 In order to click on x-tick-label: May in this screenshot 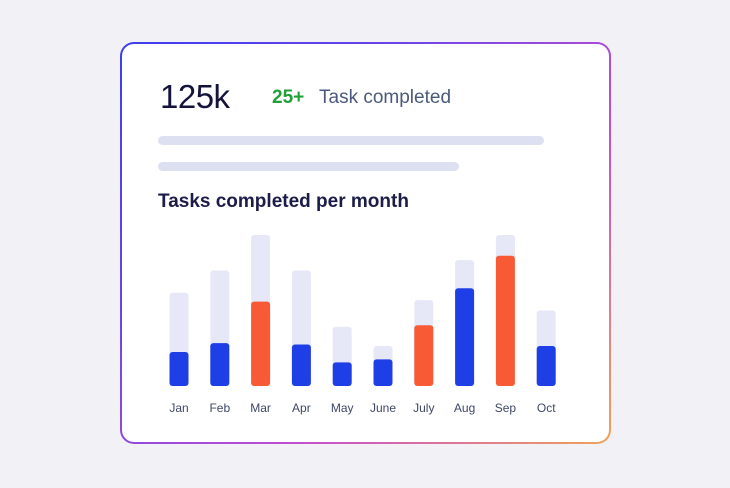, I will do `click(342, 408)`.